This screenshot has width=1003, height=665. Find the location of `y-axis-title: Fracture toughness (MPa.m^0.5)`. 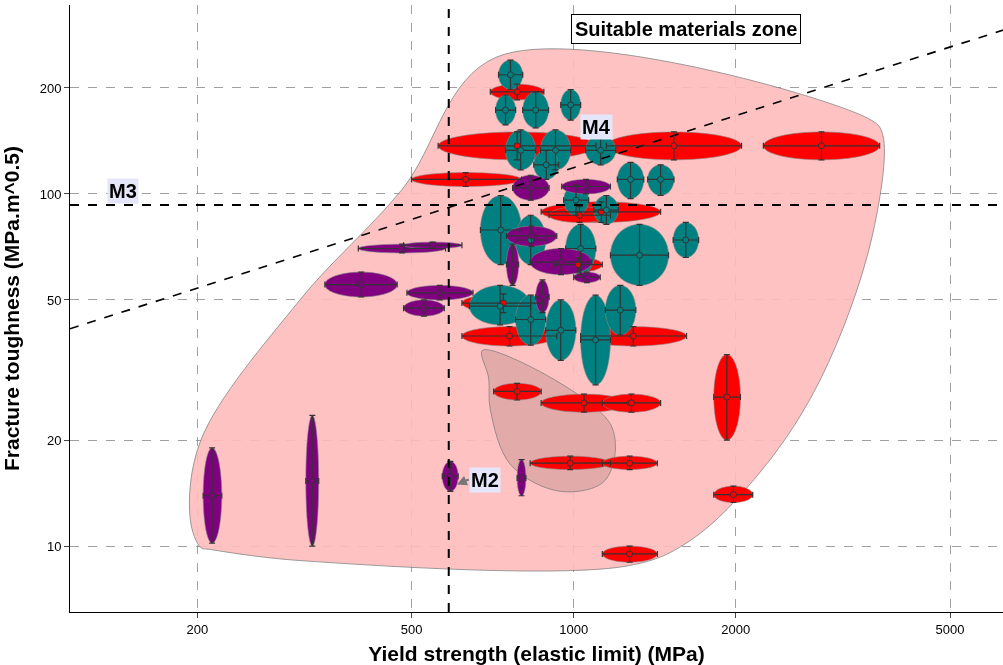

y-axis-title: Fracture toughness (MPa.m^0.5) is located at coordinates (11, 308).